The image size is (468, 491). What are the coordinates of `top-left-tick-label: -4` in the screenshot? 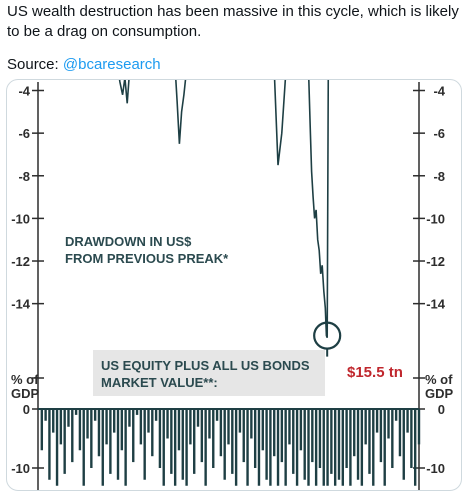 It's located at (24, 91).